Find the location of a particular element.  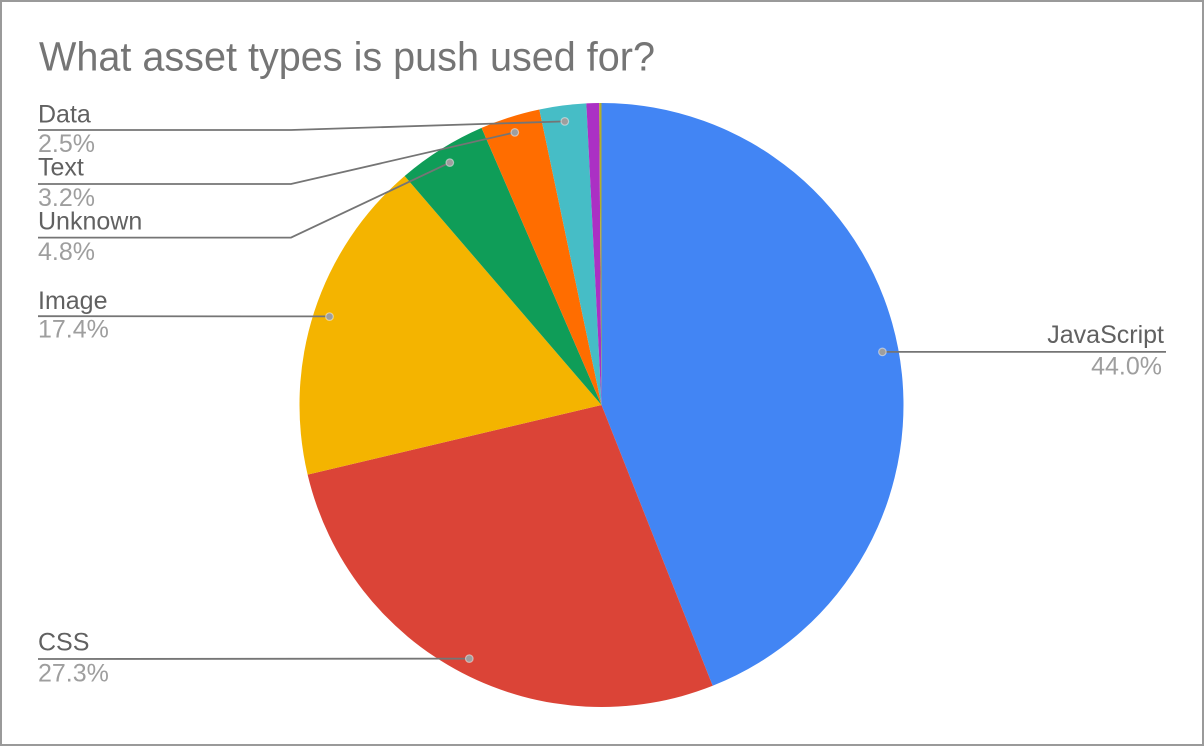

svg-text: Data is located at coordinates (64, 115).